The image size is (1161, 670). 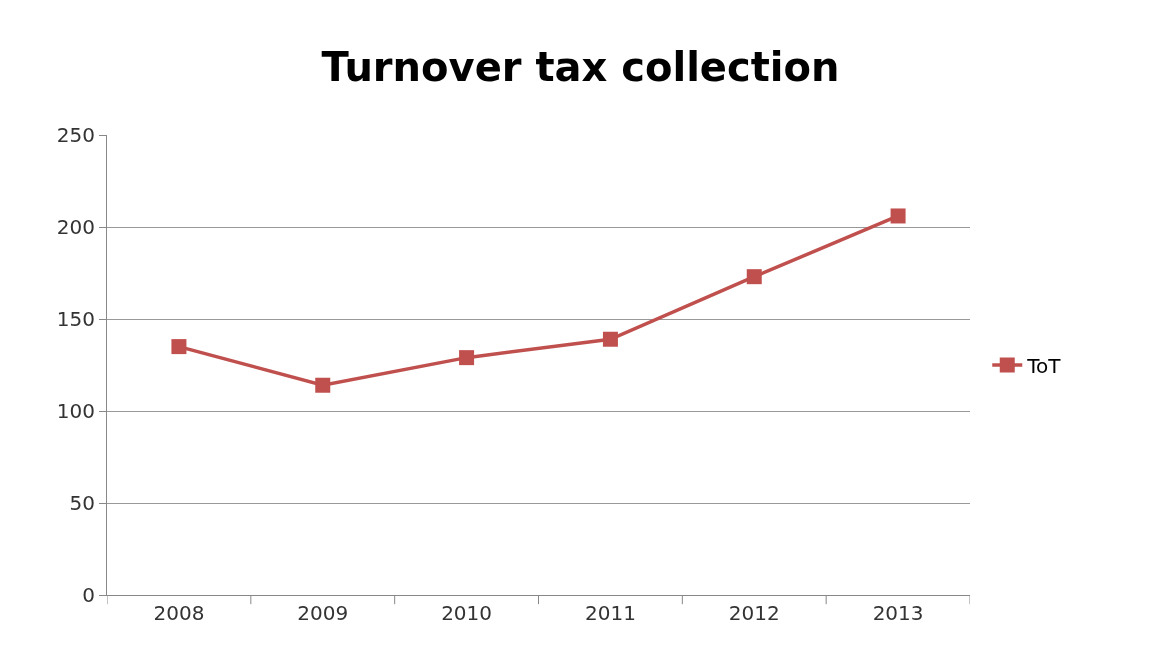 I want to click on y-tick-label: 150, so click(x=75, y=319).